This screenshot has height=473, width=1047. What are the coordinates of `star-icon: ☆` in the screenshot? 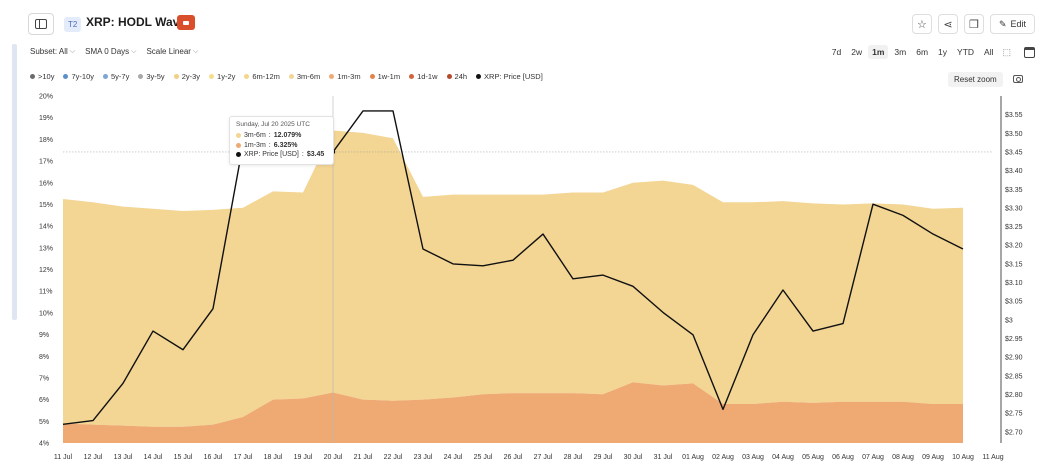 It's located at (921, 24).